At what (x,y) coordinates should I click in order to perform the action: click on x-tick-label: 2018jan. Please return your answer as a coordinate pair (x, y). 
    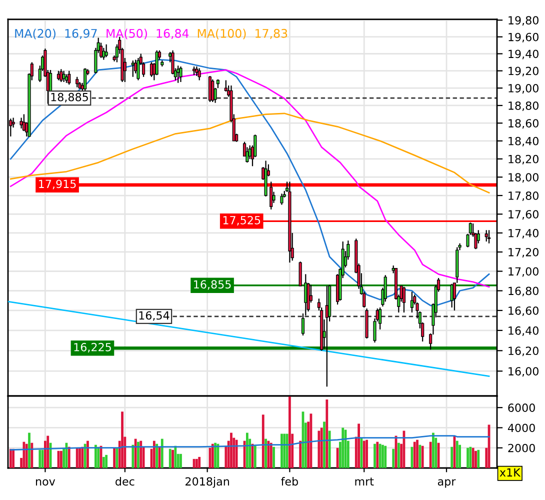
    Looking at the image, I should click on (207, 482).